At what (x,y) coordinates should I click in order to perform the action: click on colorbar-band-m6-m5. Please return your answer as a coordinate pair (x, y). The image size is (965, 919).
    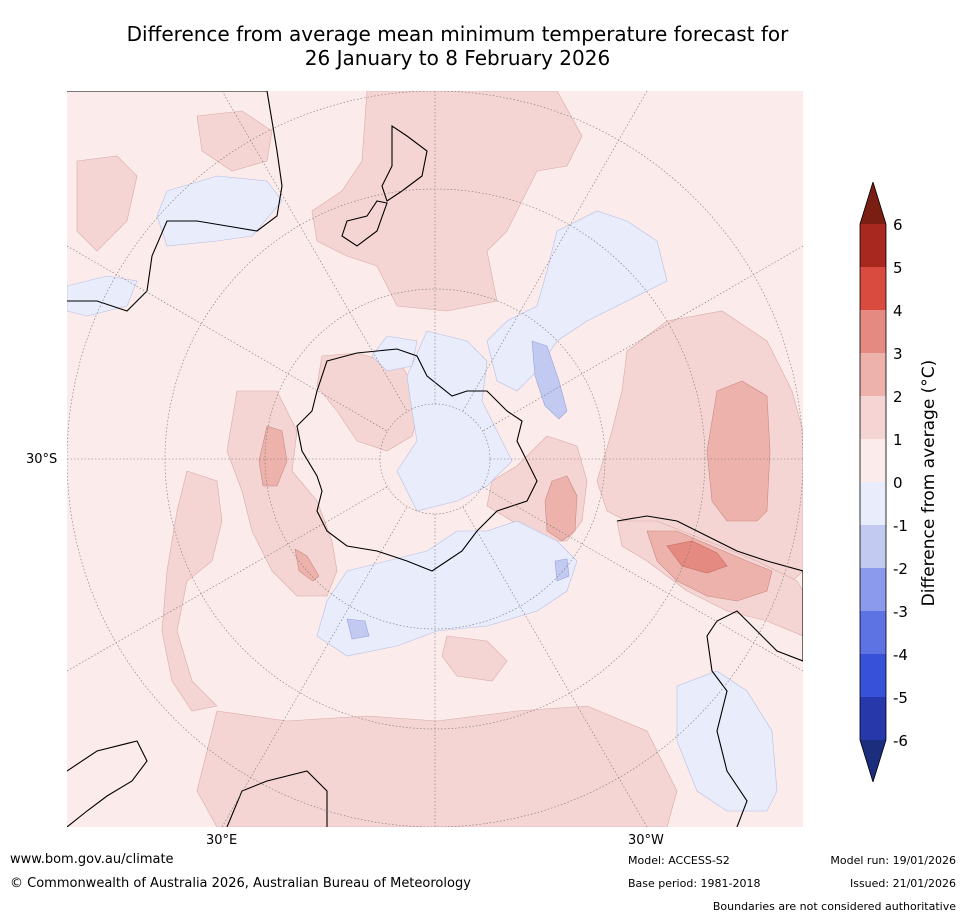
    Looking at the image, I should click on (873, 718).